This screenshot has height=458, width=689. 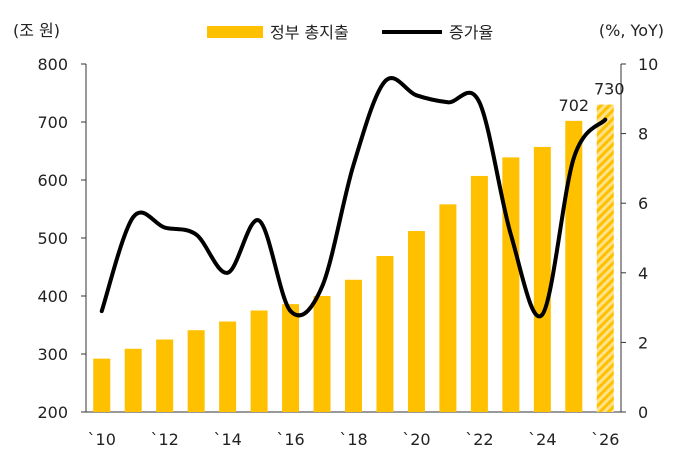 I want to click on legend-label-growth-rate: 증가율, so click(x=471, y=32).